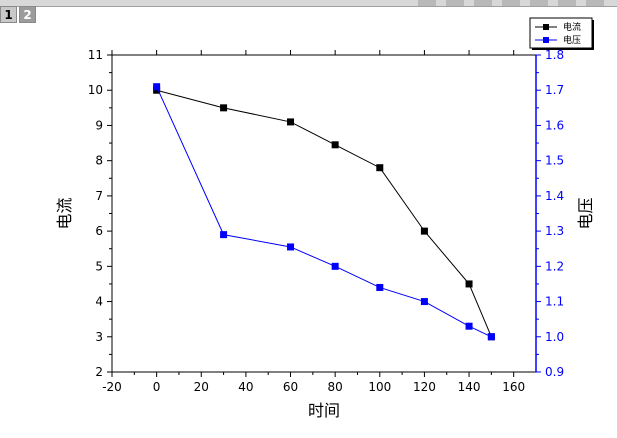  I want to click on x-tick-label: 120, so click(424, 387).